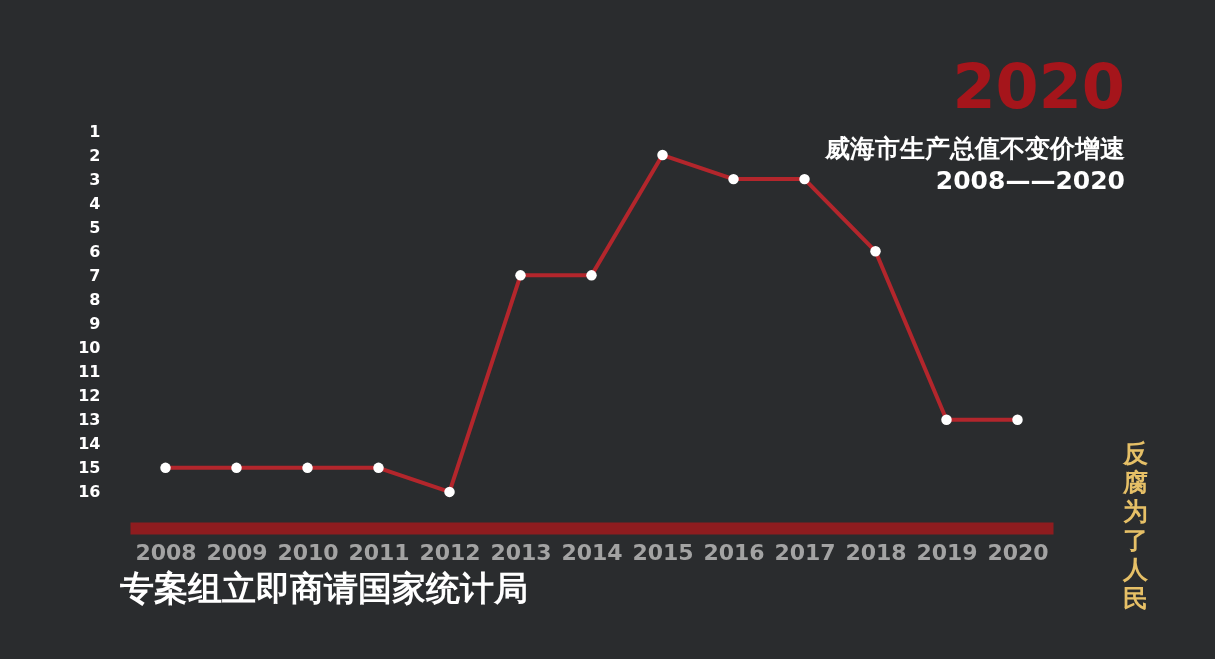 Image resolution: width=1215 pixels, height=659 pixels. I want to click on x-tick-label: 2008, so click(166, 552).